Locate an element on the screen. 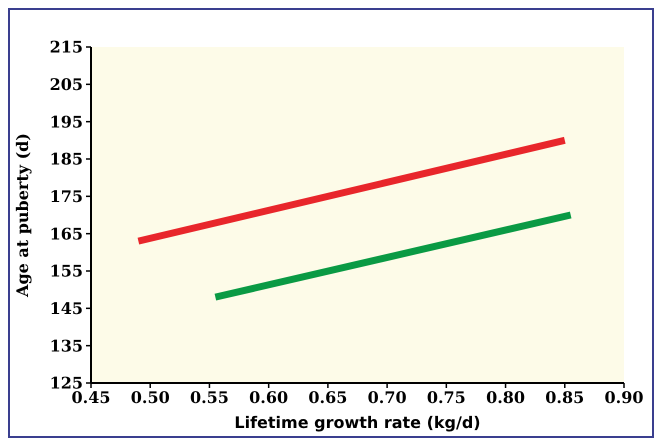 This screenshot has width=662, height=446. x-axis-title: Lifetime growth rate (kg/d) is located at coordinates (357, 422).